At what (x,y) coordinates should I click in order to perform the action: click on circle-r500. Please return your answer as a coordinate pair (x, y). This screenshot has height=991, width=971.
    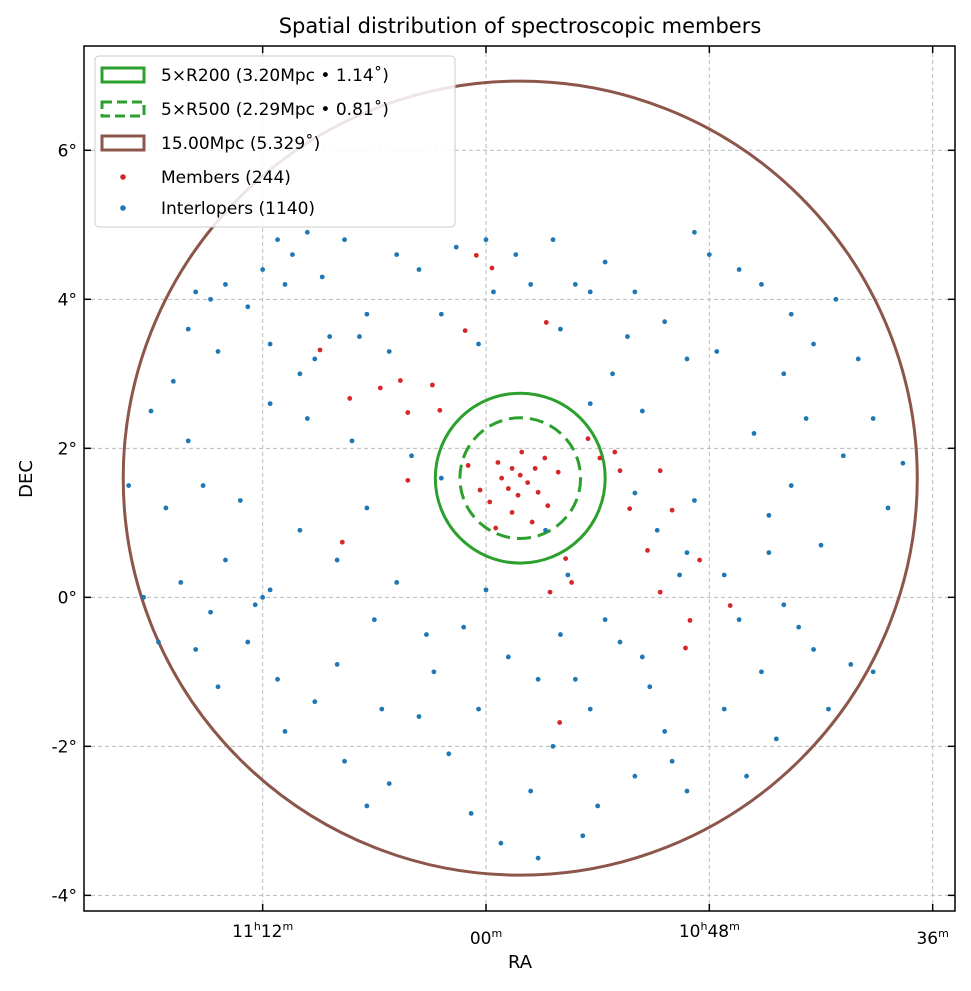
    Looking at the image, I should click on (520, 478).